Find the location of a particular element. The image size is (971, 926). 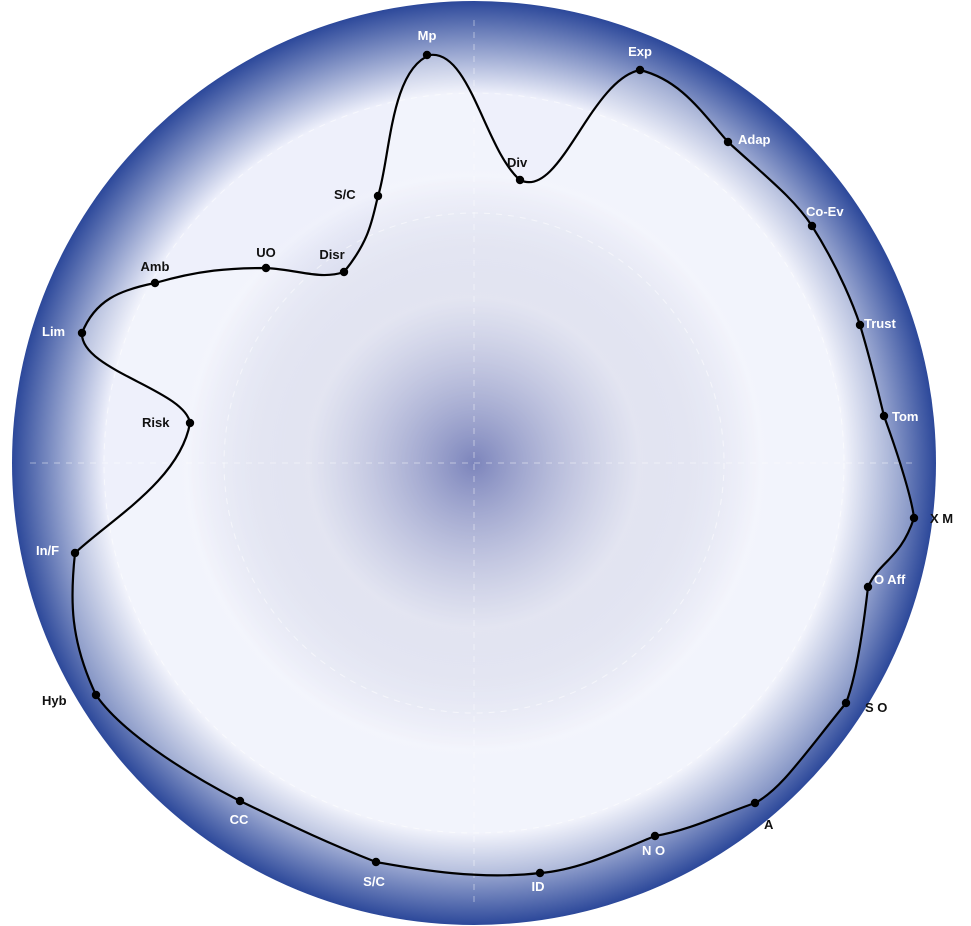

node-co-ev: Co-Ev is located at coordinates (825, 217).